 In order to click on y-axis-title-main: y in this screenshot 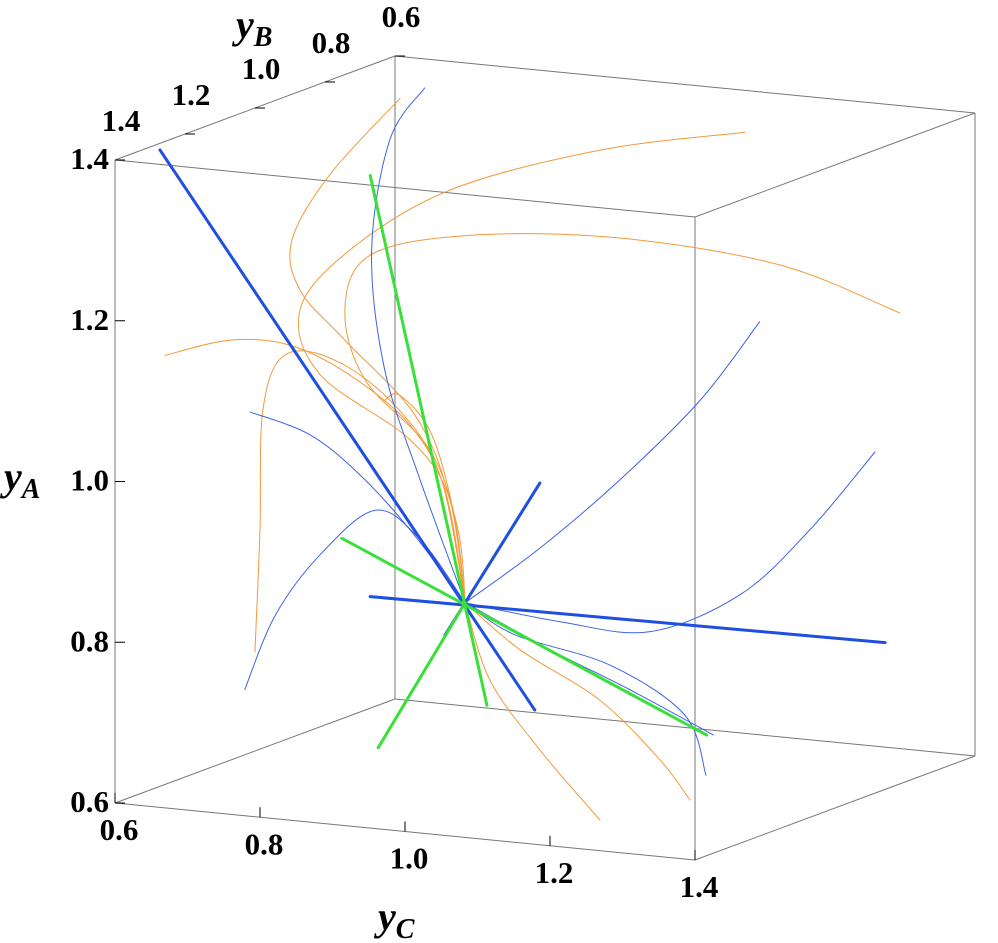, I will do `click(243, 24)`.